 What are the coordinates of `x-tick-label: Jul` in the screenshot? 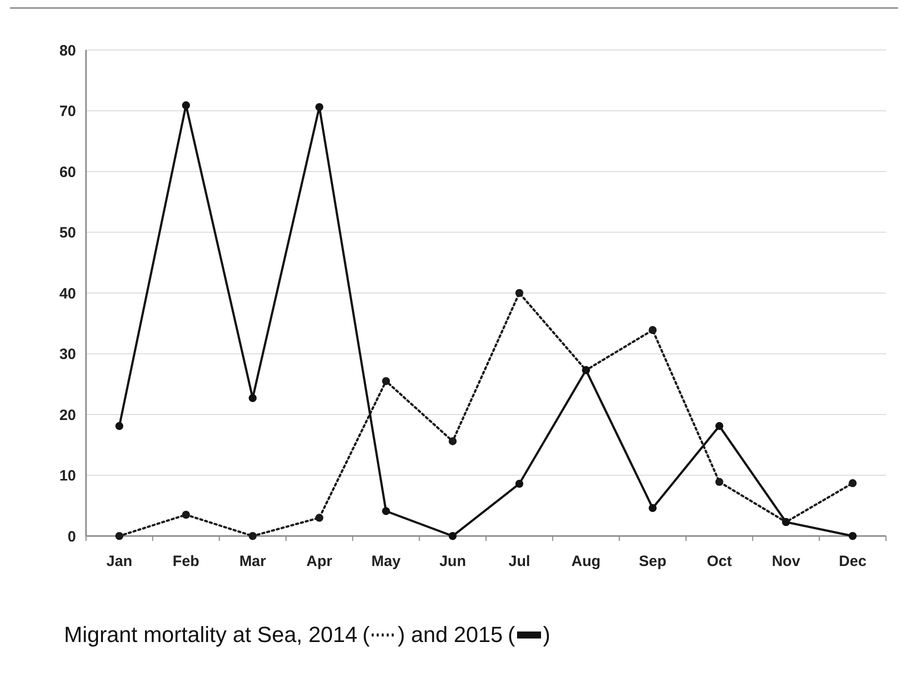 It's located at (519, 561).